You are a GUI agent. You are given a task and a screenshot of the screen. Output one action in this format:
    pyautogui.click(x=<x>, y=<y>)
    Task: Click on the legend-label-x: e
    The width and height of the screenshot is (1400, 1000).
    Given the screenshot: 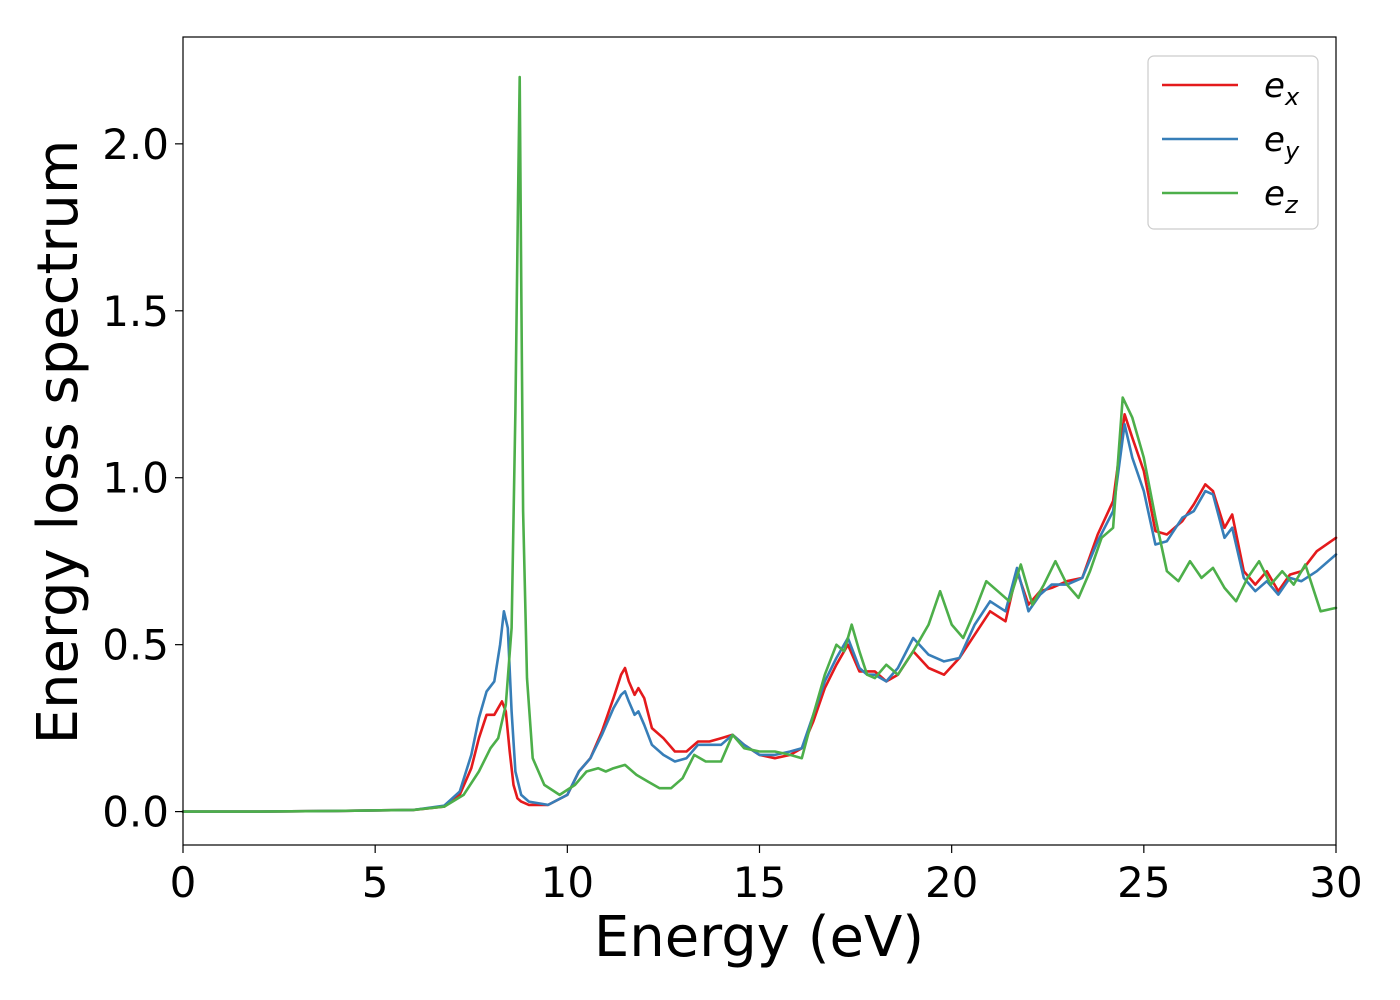 What is the action you would take?
    pyautogui.click(x=1274, y=86)
    